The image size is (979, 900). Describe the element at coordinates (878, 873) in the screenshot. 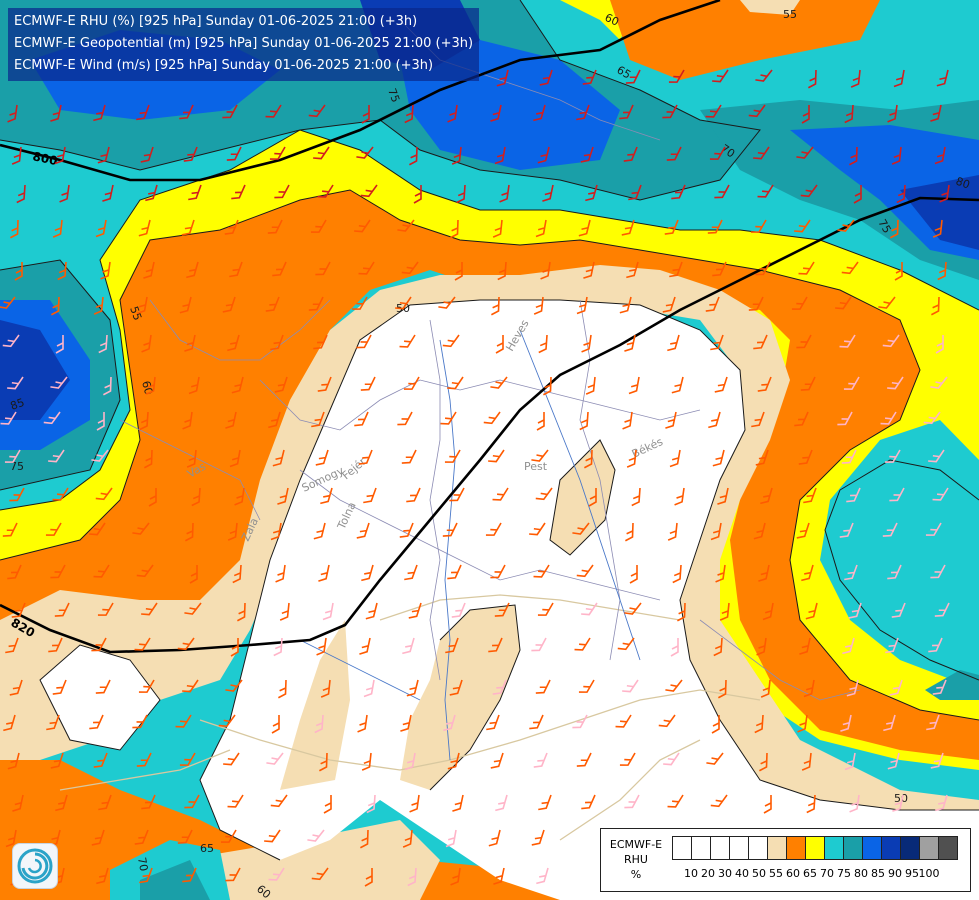

I see `legend-tick-label: 85` at that location.